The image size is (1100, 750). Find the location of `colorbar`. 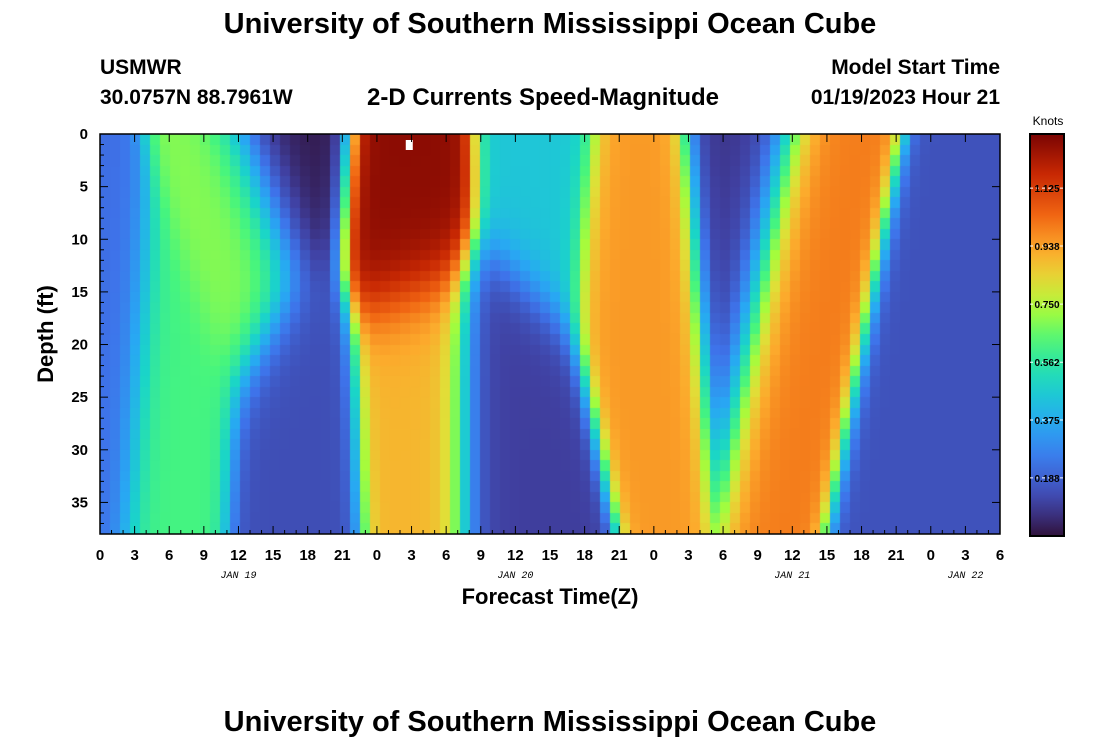

colorbar is located at coordinates (1047, 335).